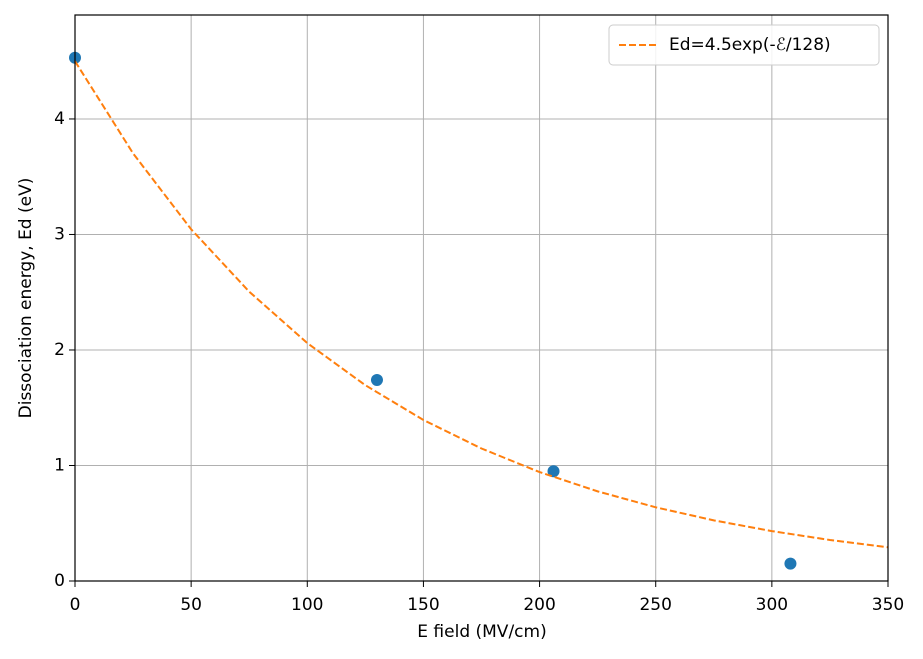 The width and height of the screenshot is (923, 659). I want to click on y-tick-label: 1, so click(59, 465).